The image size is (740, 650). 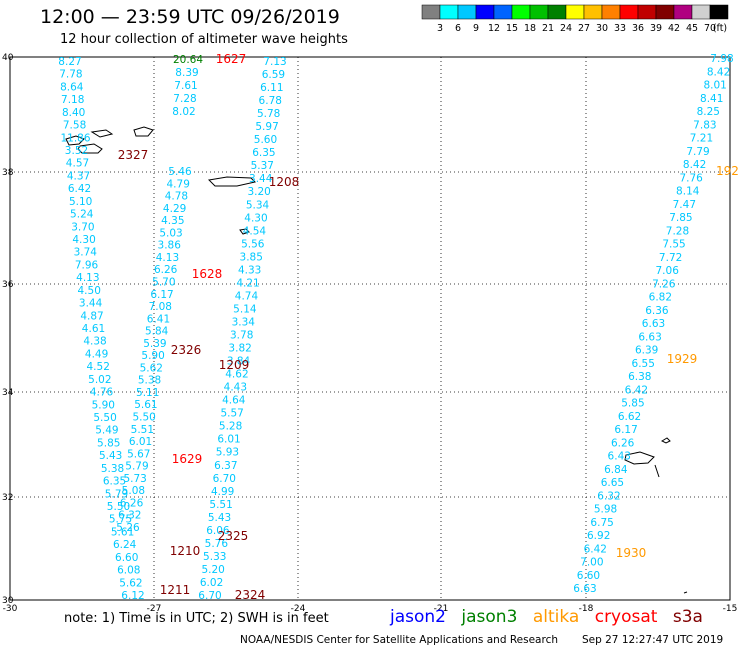 What do you see at coordinates (8, 393) in the screenshot?
I see `latitude-label: 34` at bounding box center [8, 393].